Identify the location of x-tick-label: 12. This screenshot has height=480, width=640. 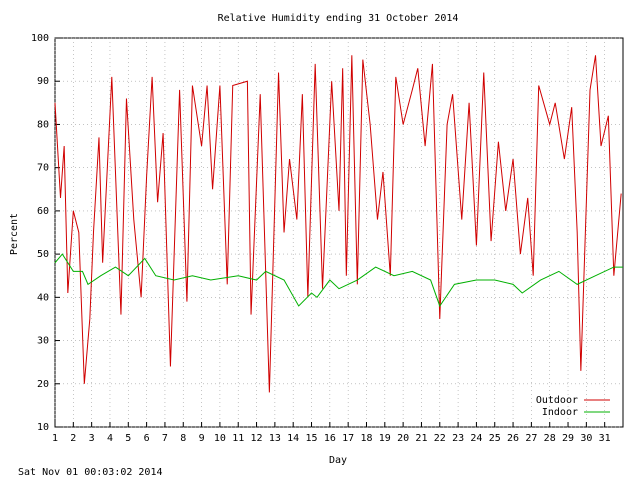
(257, 438).